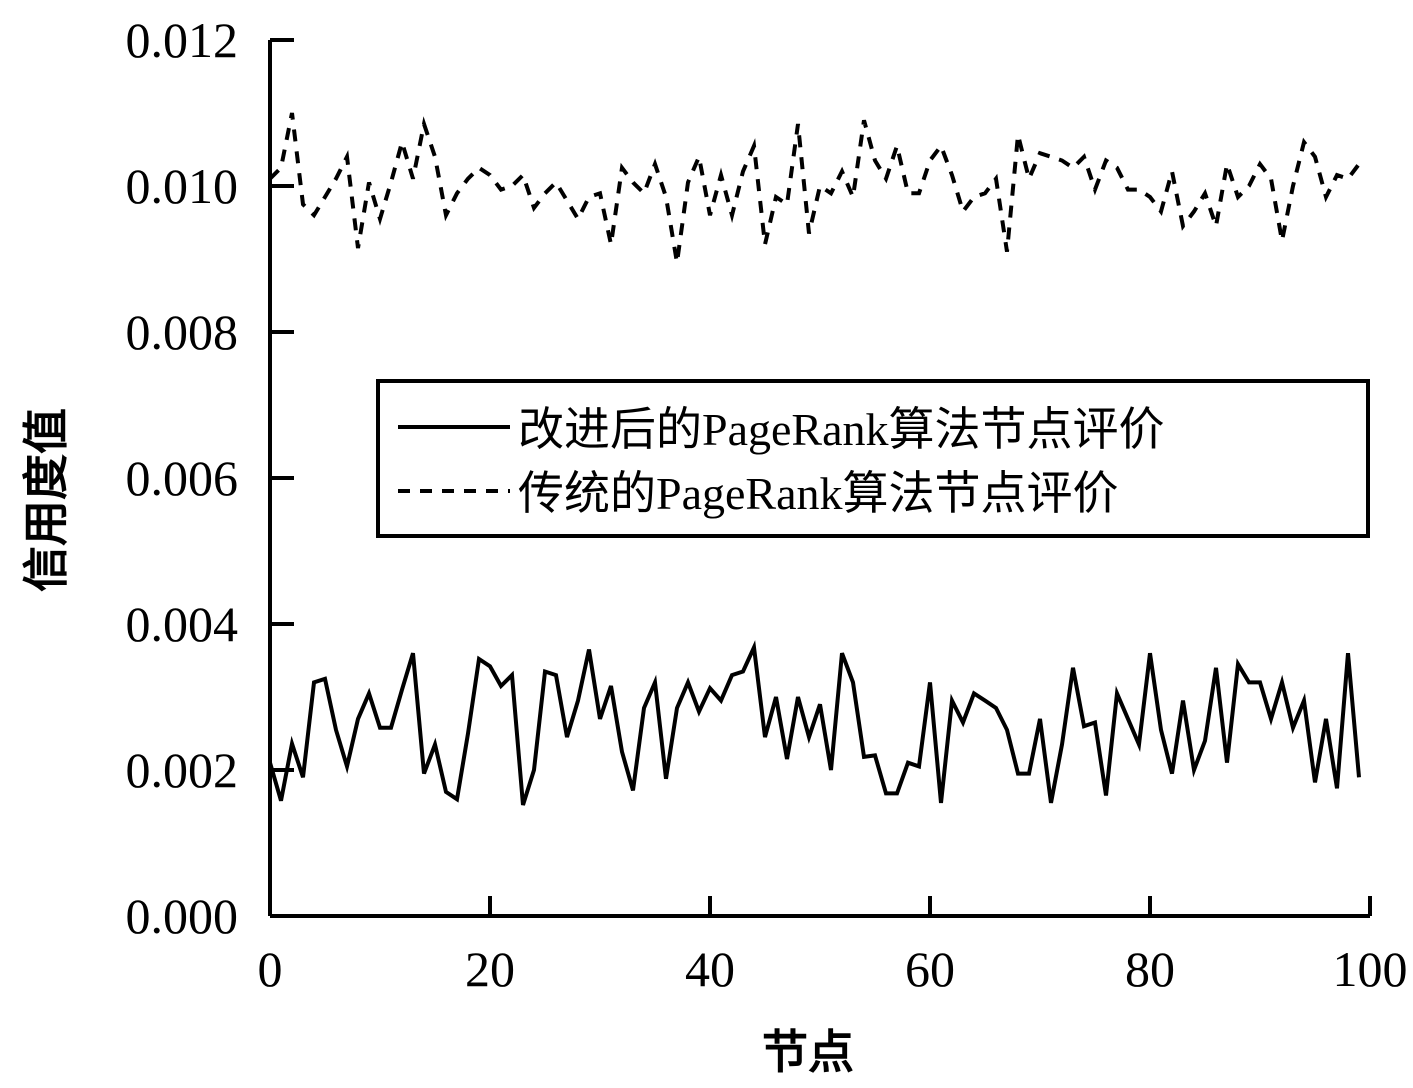  Describe the element at coordinates (818, 493) in the screenshot. I see `legend-label-traditional: 传统的PageRank算法节点评价` at that location.